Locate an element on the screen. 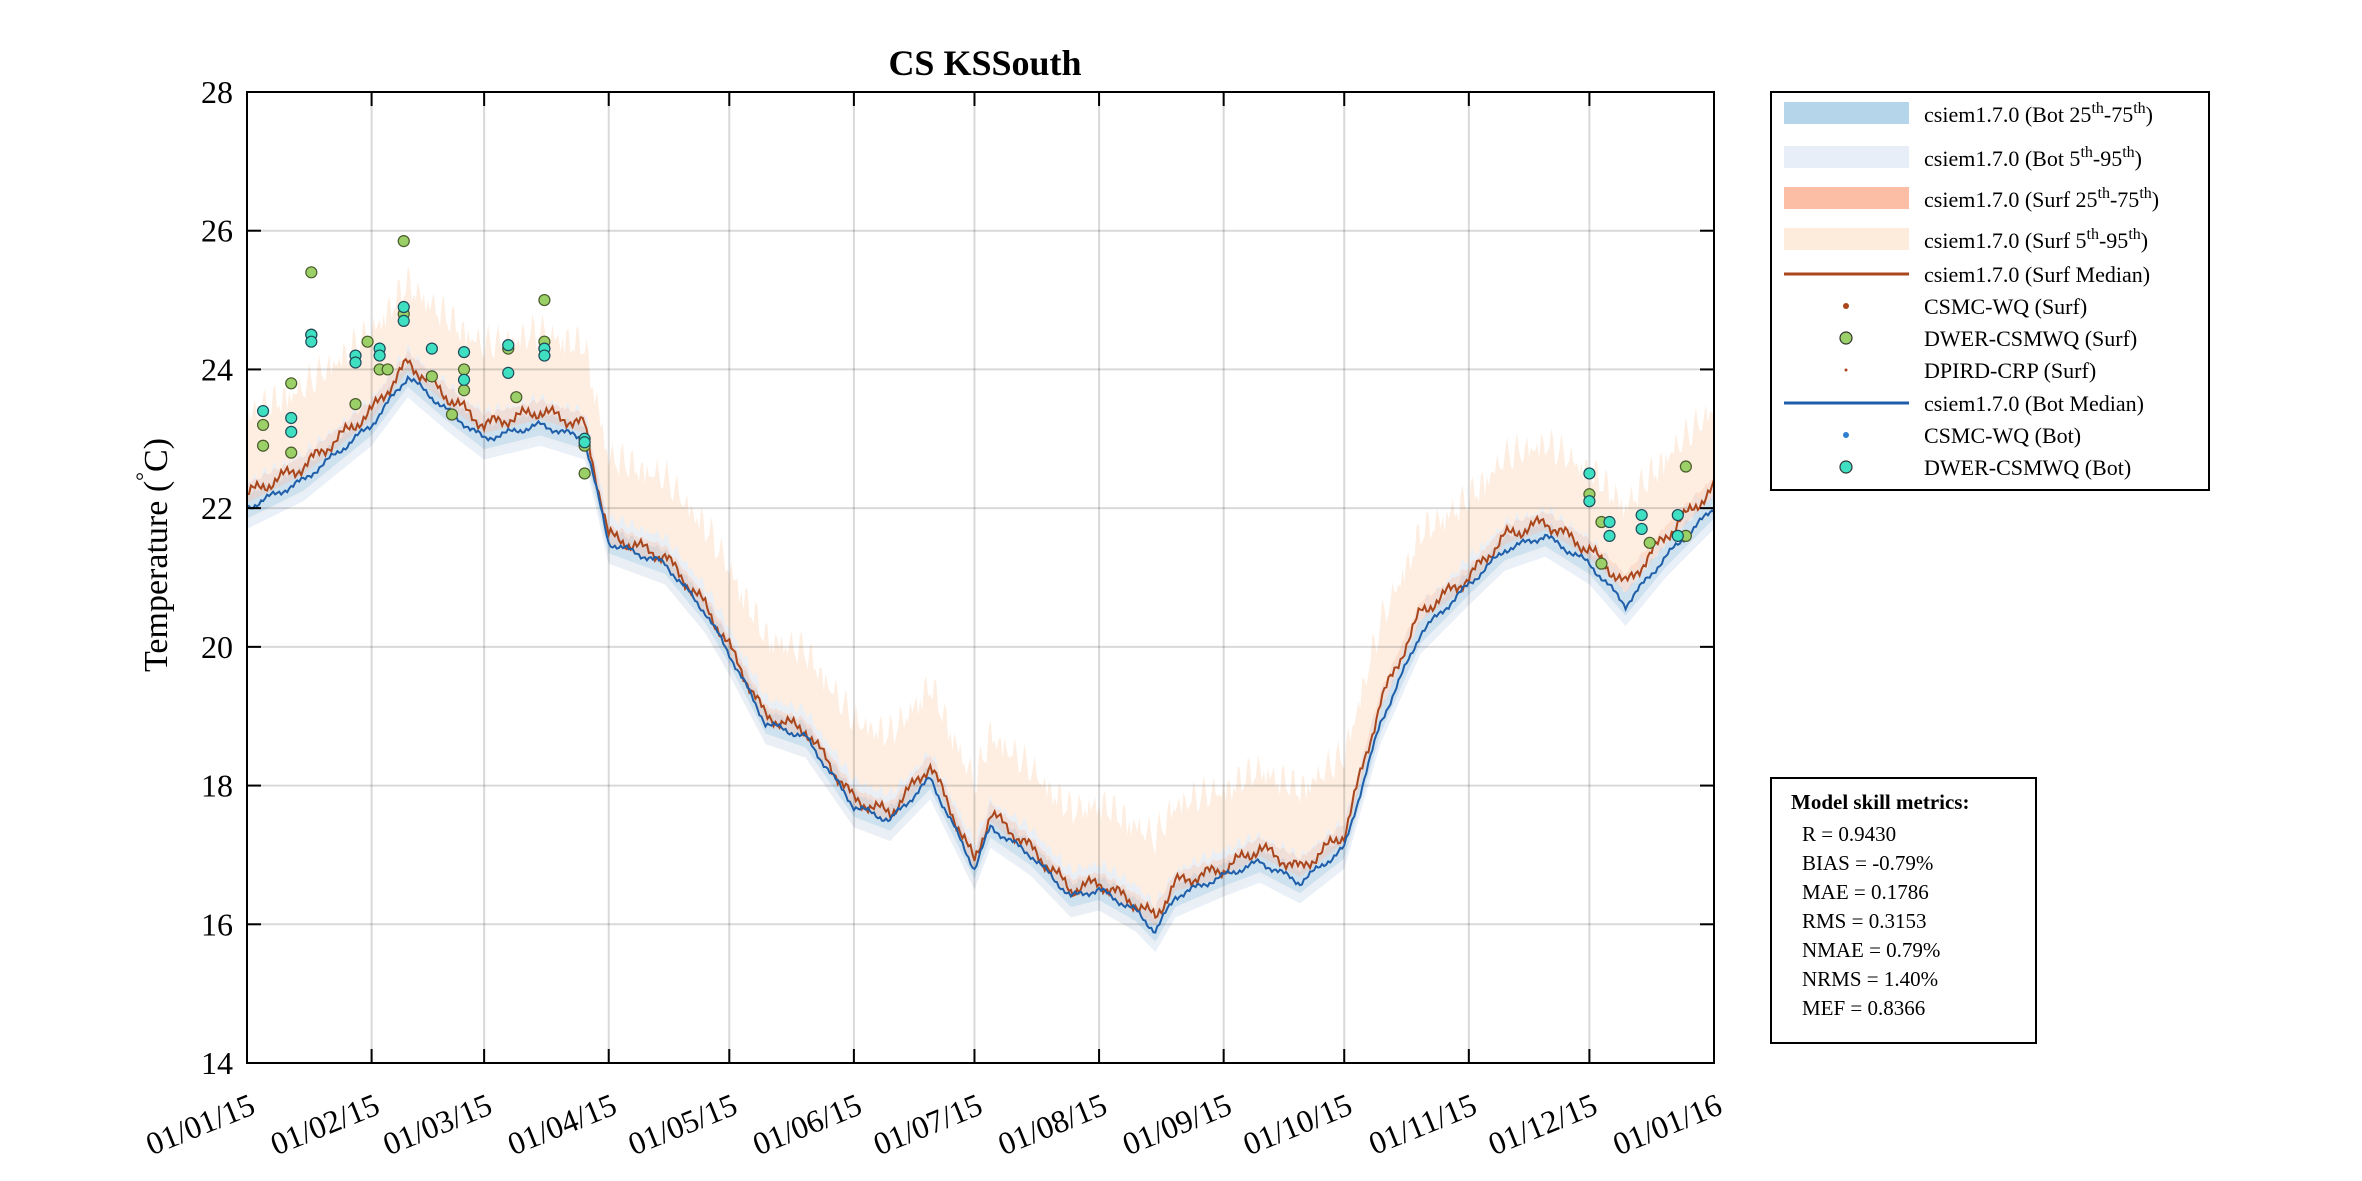  legend-item: csiem1.7.0 (Surf 25th-75th) is located at coordinates (1971, 198).